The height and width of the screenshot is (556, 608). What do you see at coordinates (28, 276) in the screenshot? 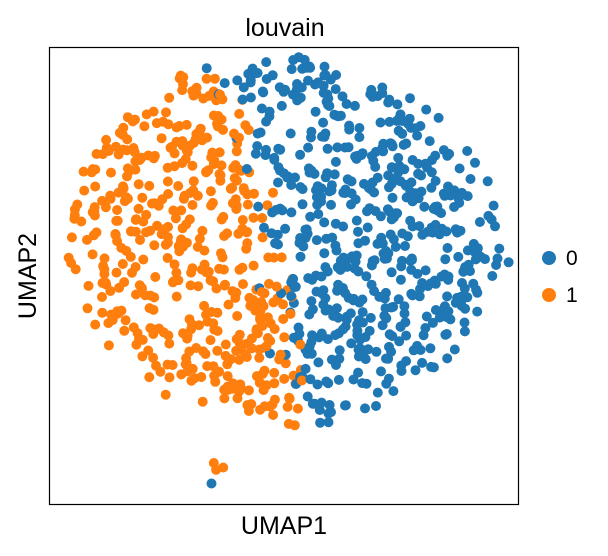
I see `y-axis-label: UMAP2` at bounding box center [28, 276].